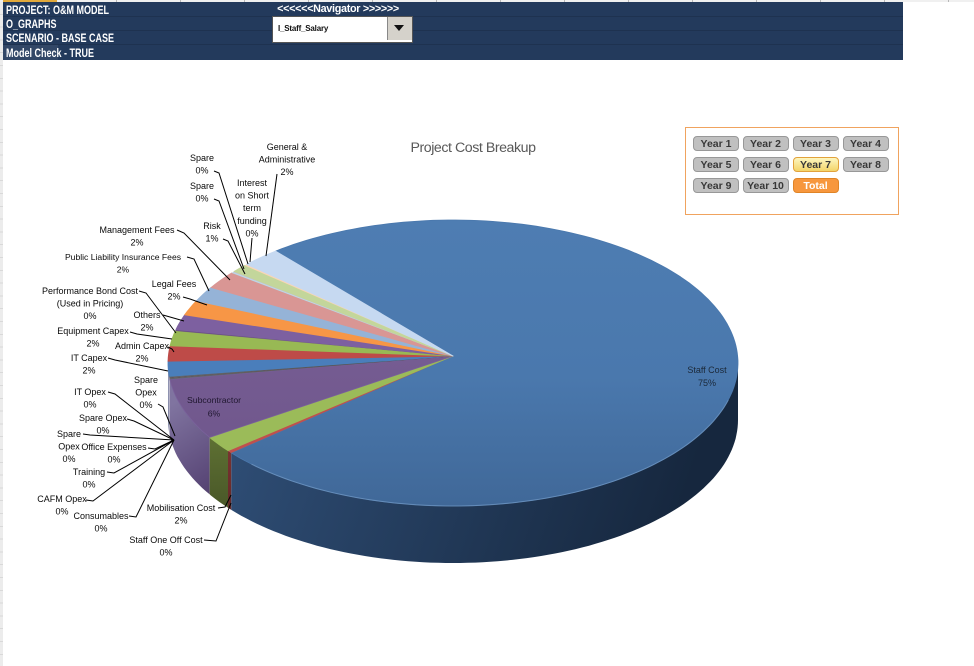 The image size is (974, 666). Describe the element at coordinates (214, 400) in the screenshot. I see `svg-text: Subcontractor` at that location.